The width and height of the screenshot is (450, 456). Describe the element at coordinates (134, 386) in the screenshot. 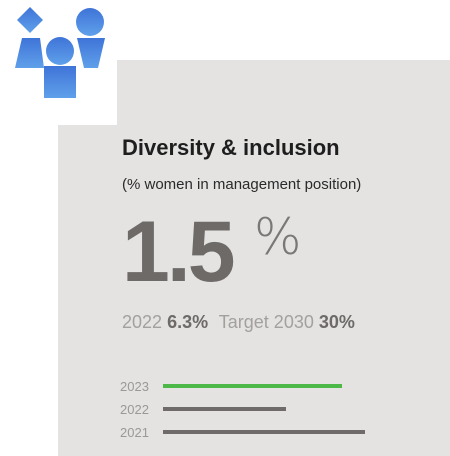

I see `bar-year-label: 2023` at that location.